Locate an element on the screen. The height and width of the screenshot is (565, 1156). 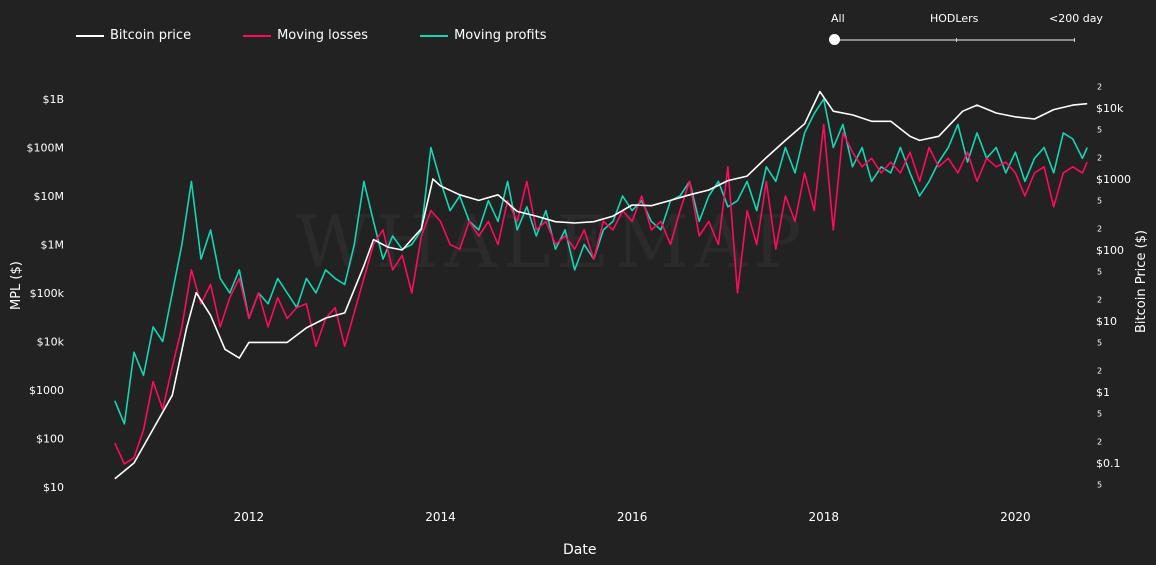
legend-item-moving-losses: Moving losses is located at coordinates (305, 35).